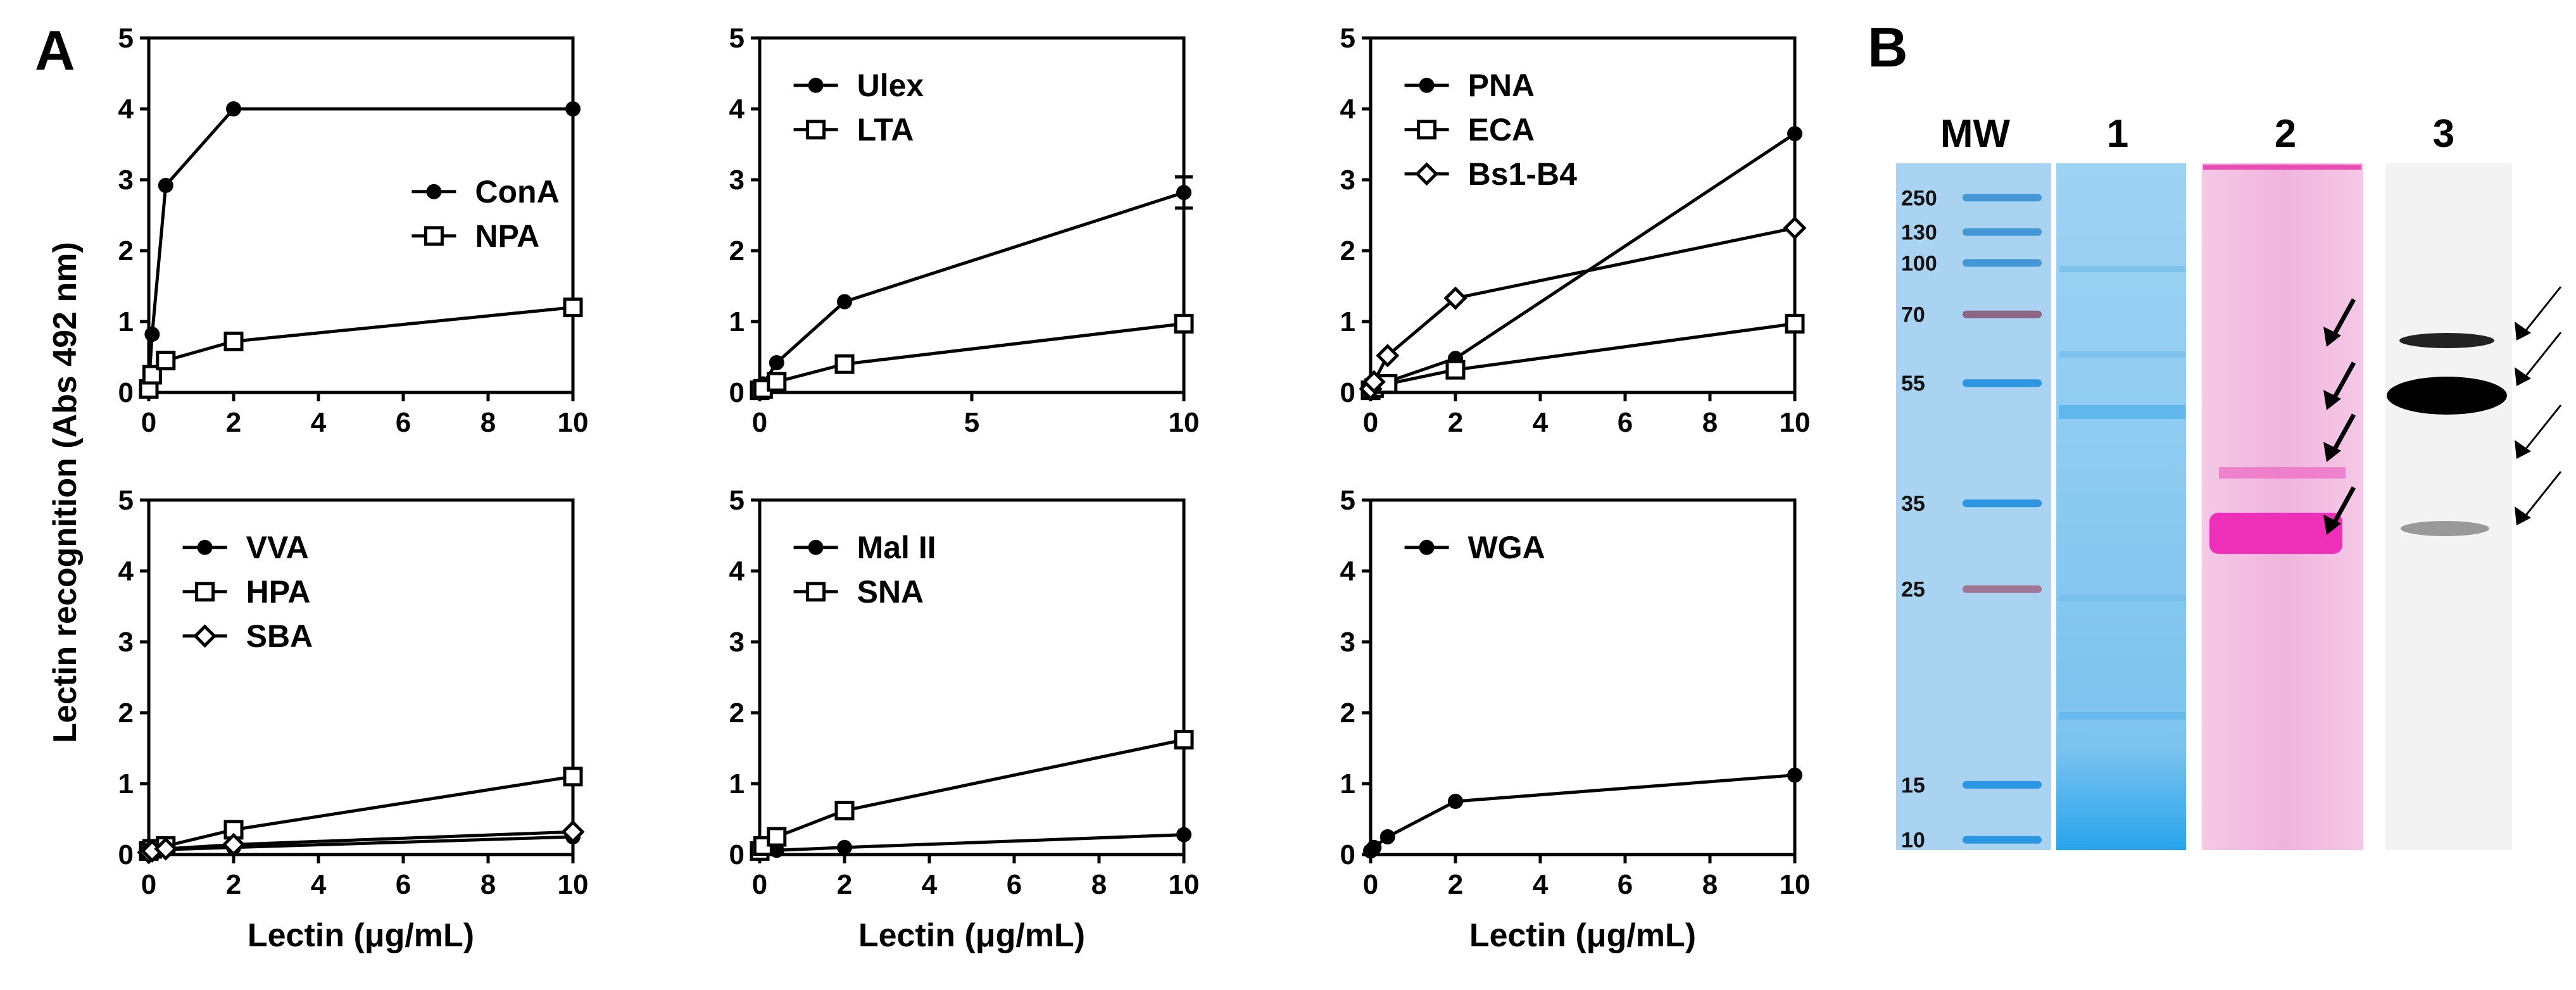 Image resolution: width=2576 pixels, height=990 pixels. What do you see at coordinates (2446, 340) in the screenshot?
I see `lane-3-band` at bounding box center [2446, 340].